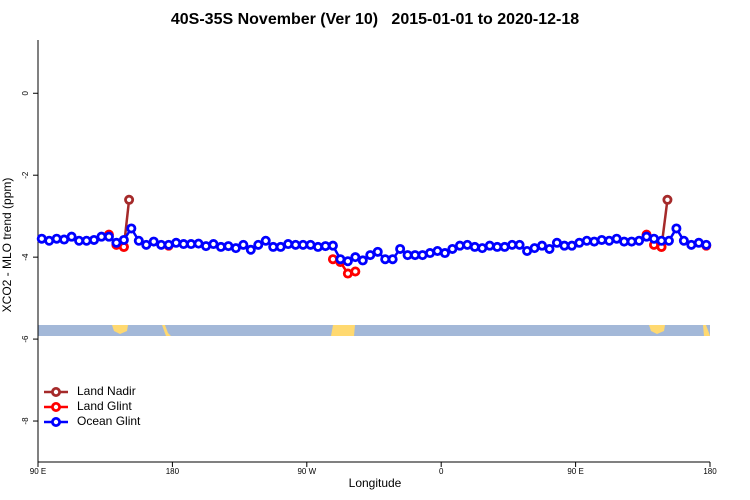 The height and width of the screenshot is (500, 750). I want to click on mask-strip, so click(374, 330).